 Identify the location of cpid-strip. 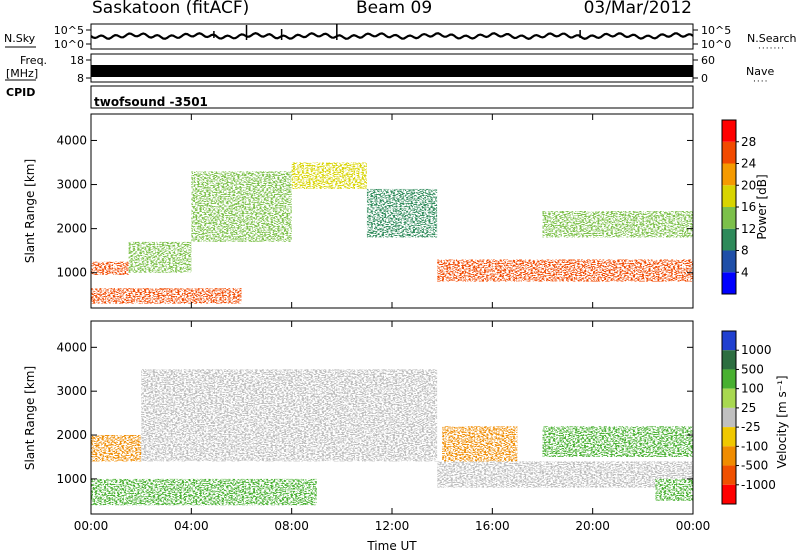
(392, 97).